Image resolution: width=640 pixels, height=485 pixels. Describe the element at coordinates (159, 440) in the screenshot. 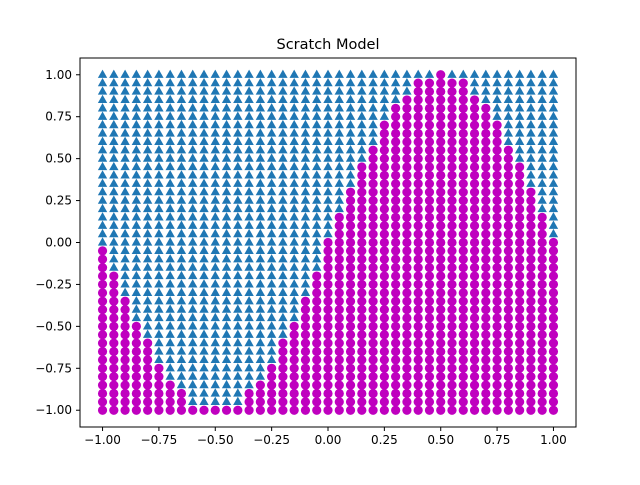

I see `x-tick-label: −0.75` at that location.